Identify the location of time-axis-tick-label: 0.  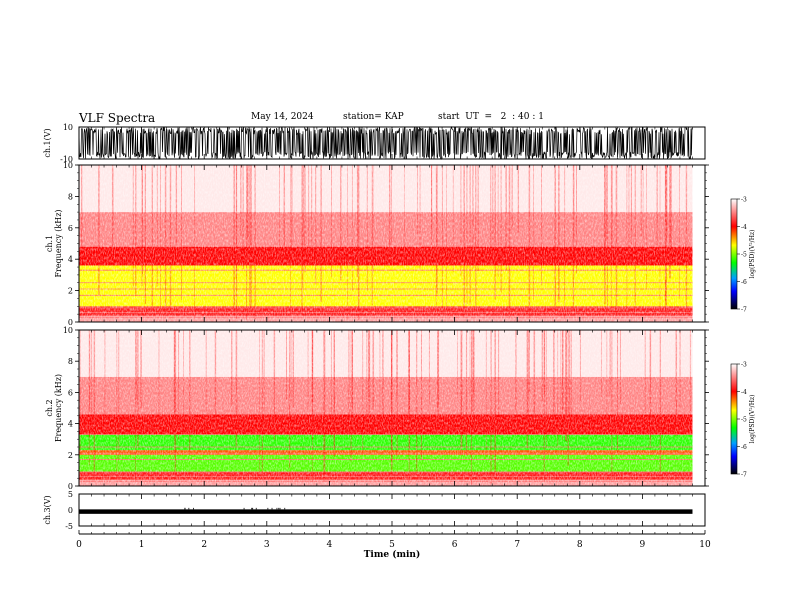
(79, 545).